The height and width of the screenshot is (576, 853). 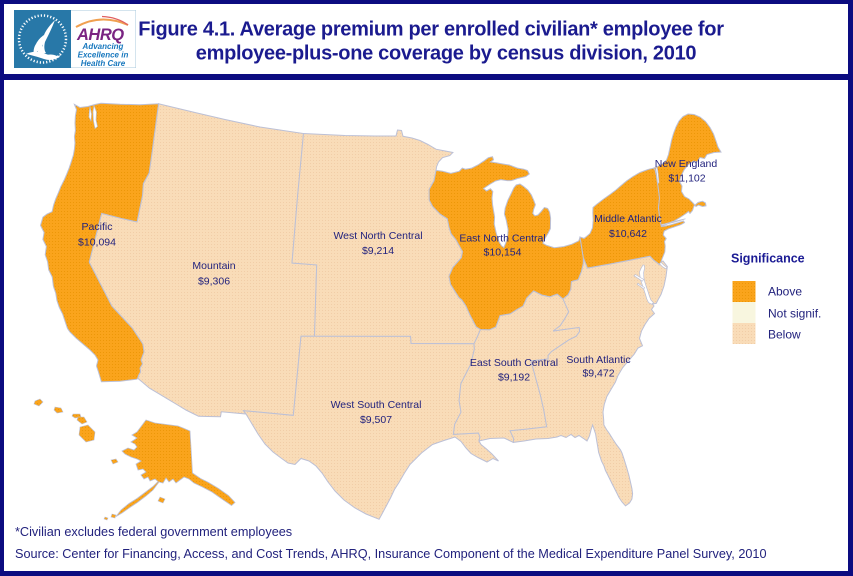 What do you see at coordinates (103, 55) in the screenshot?
I see `svg-text: Excellence in` at bounding box center [103, 55].